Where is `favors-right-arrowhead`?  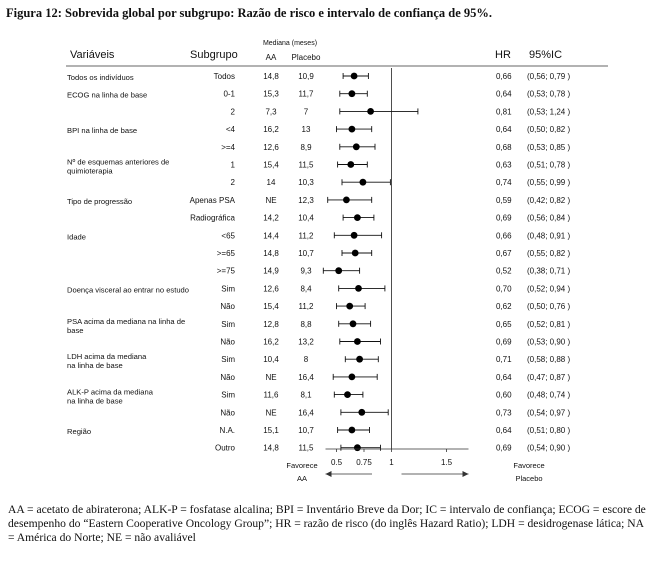
favors-right-arrowhead is located at coordinates (465, 474).